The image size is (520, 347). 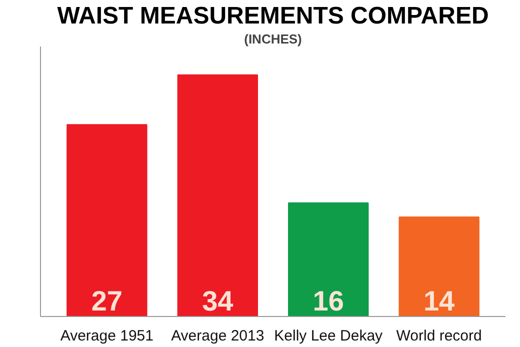 What do you see at coordinates (218, 301) in the screenshot?
I see `data-label: 34` at bounding box center [218, 301].